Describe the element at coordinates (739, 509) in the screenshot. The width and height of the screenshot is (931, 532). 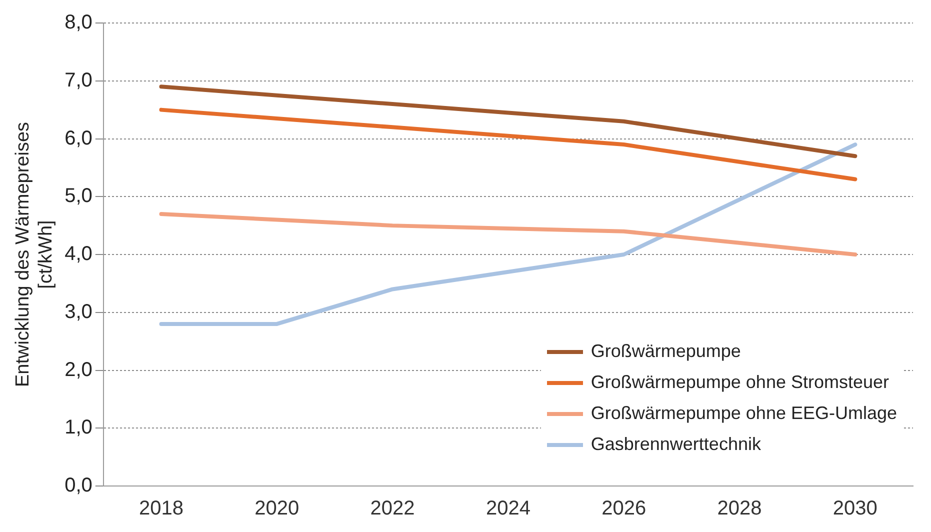
I see `x-tick-label: 2028` at that location.